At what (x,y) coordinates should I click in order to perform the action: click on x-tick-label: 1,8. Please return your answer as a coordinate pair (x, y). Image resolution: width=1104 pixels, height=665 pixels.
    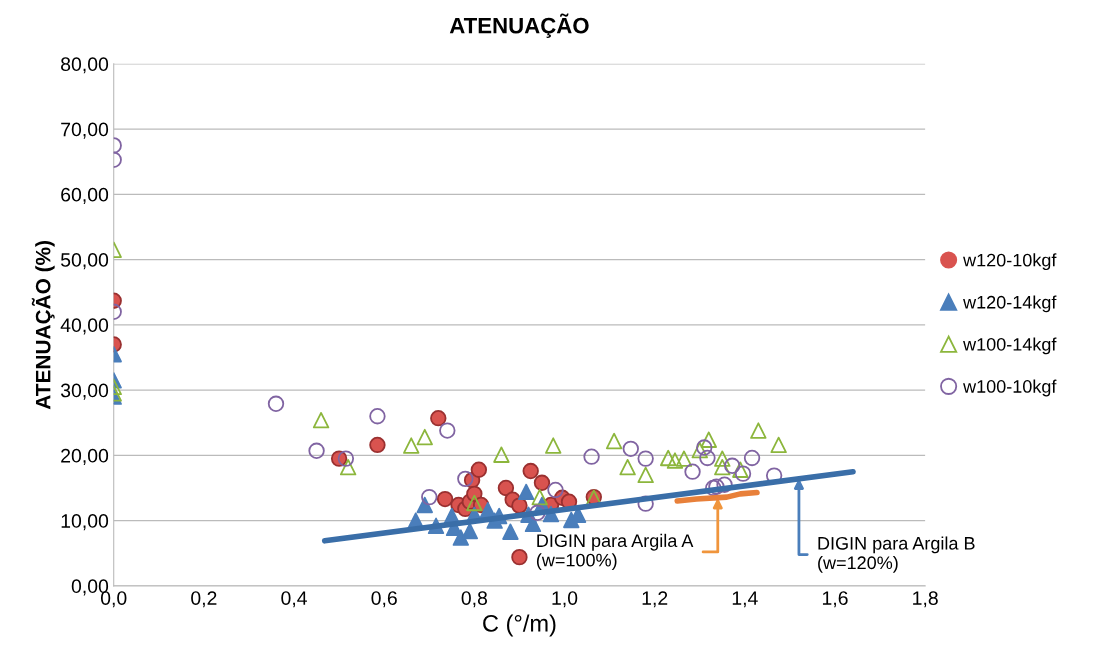
    Looking at the image, I should click on (925, 599).